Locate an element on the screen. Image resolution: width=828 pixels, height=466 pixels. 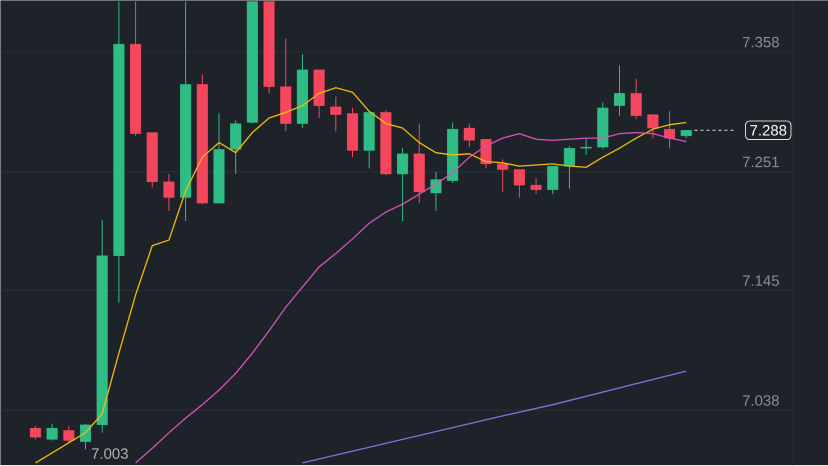
y-tick-label: 7.145 is located at coordinates (760, 281).